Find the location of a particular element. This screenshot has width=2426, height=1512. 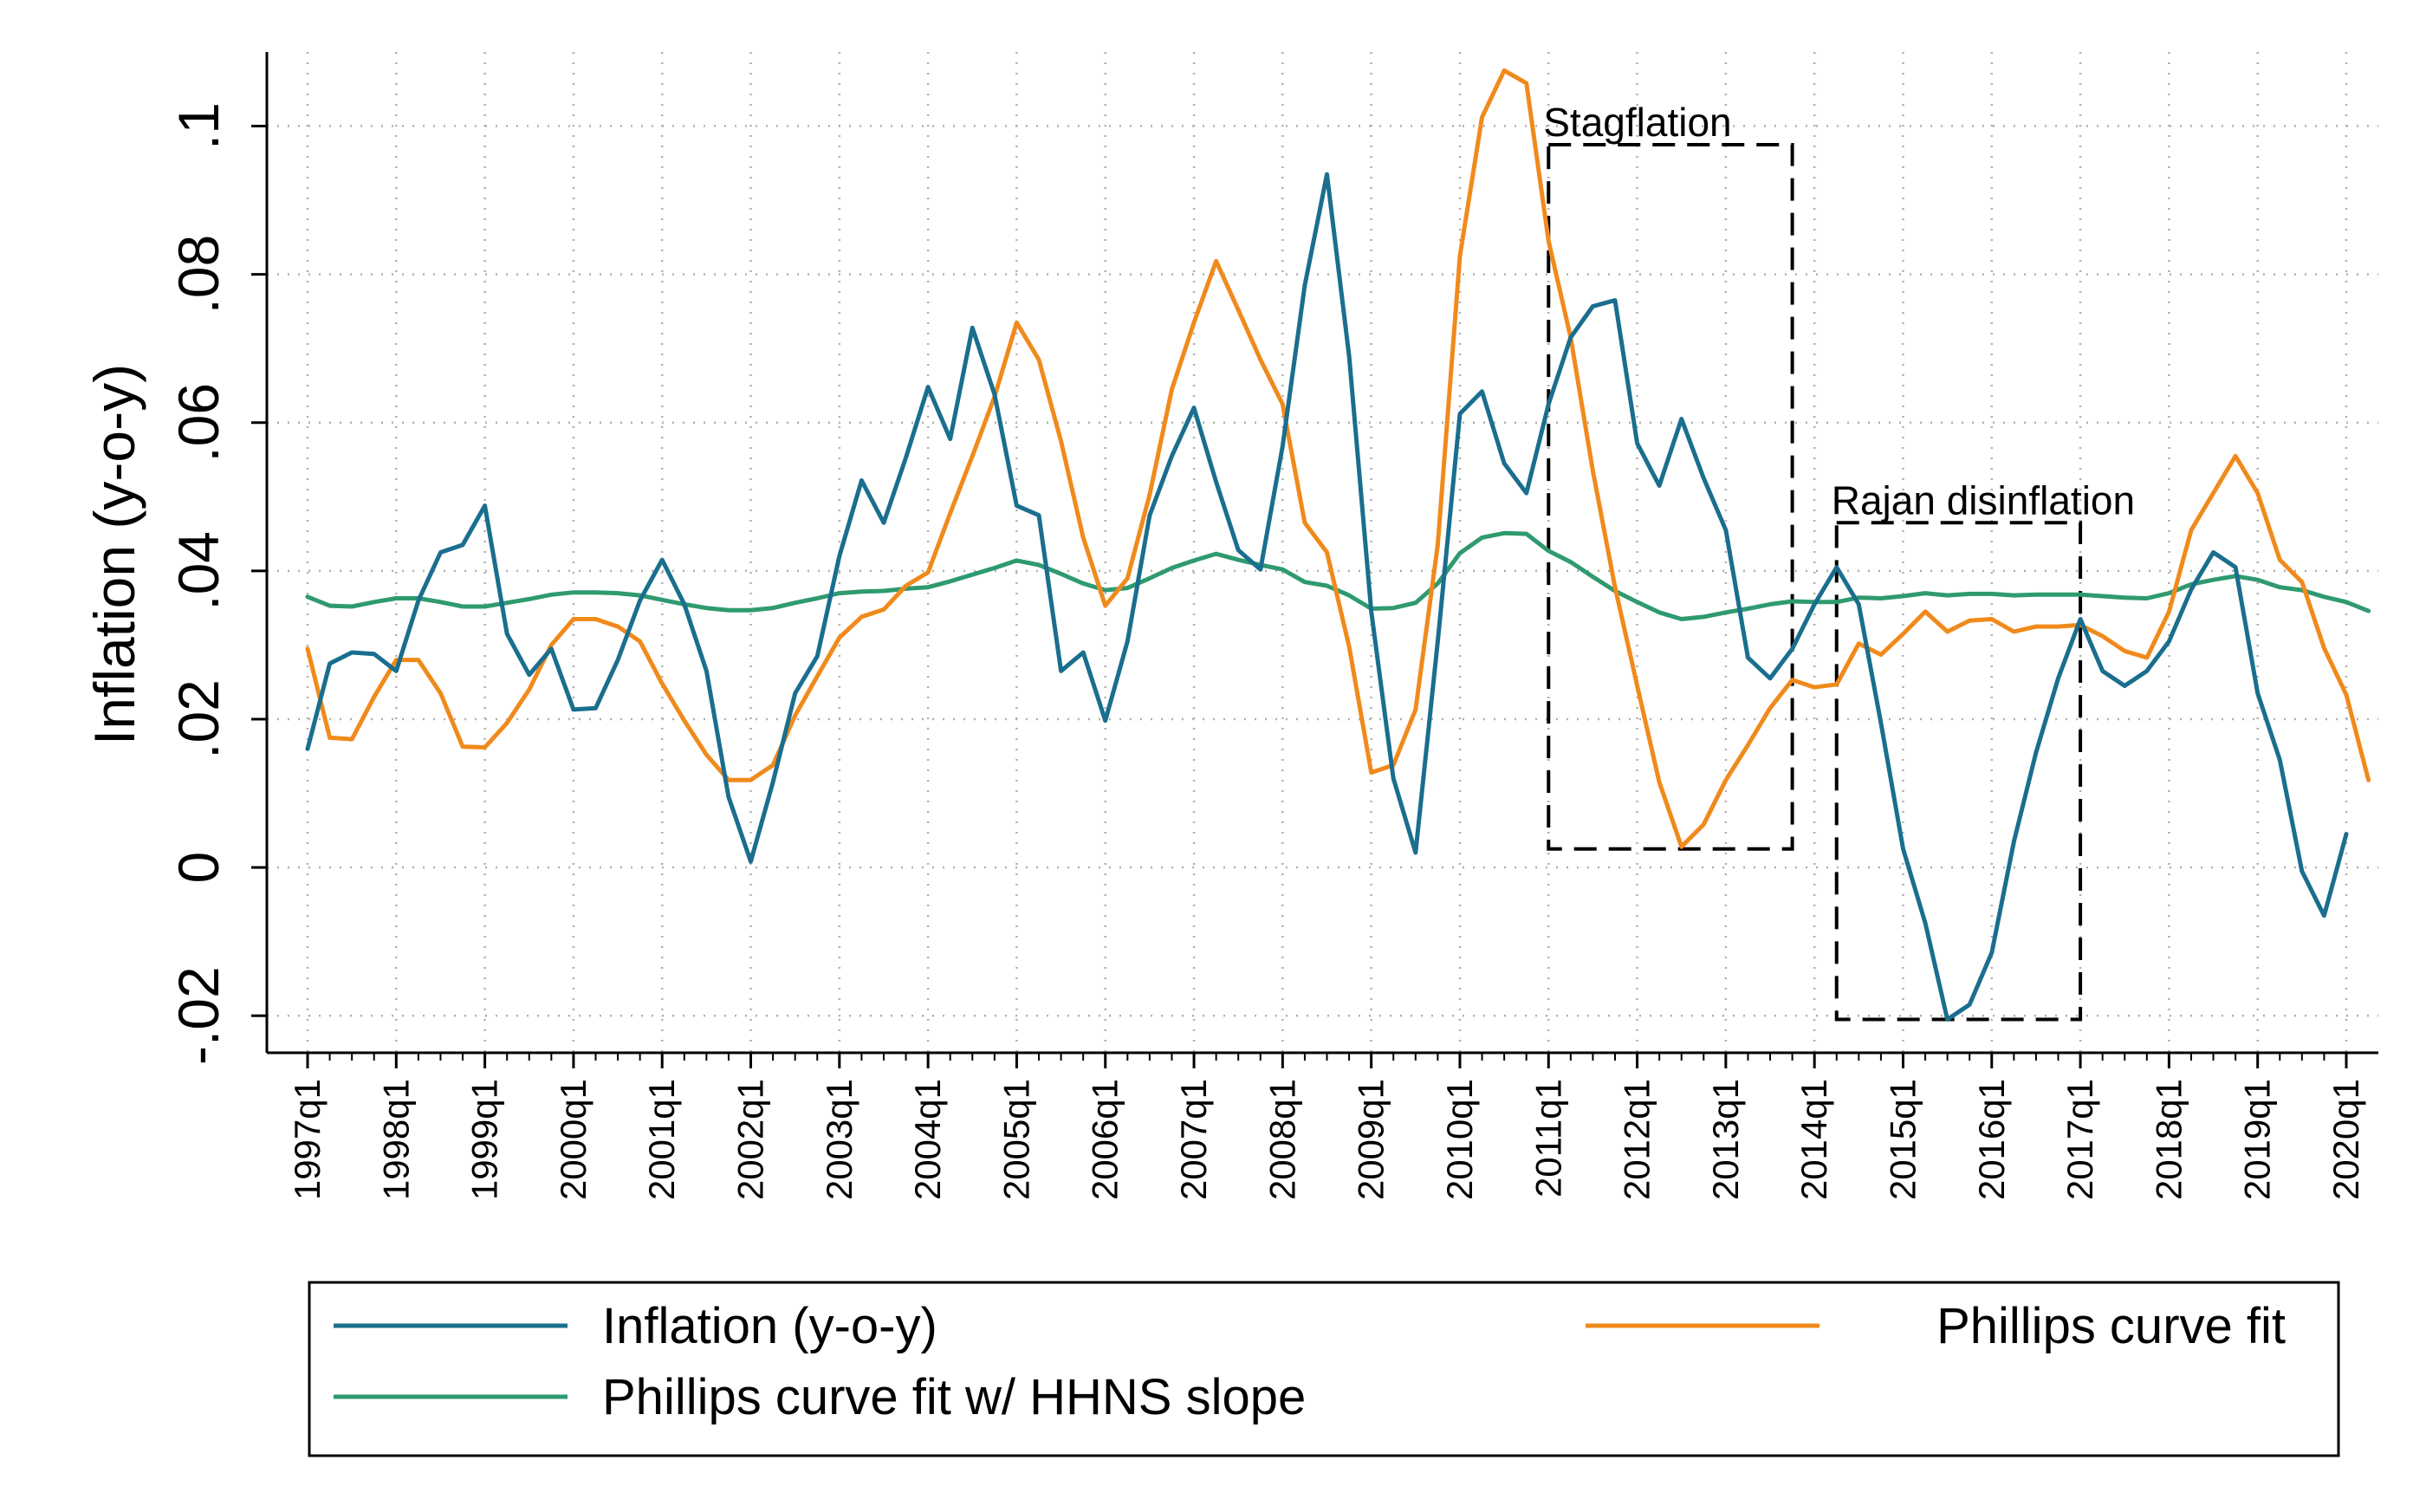

y-tick-label: -.02 is located at coordinates (198, 1015).